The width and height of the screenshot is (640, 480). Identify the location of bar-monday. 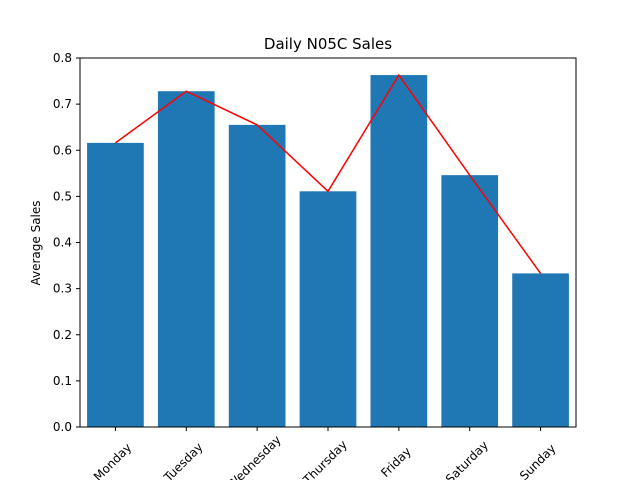
(115, 284).